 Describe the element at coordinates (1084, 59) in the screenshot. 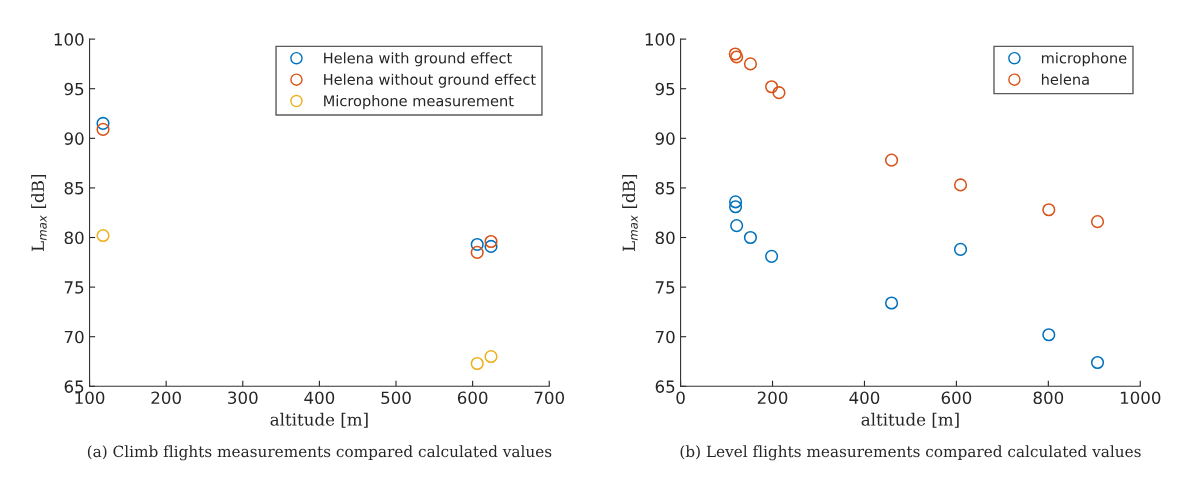

I see `legend-label: microphone` at that location.